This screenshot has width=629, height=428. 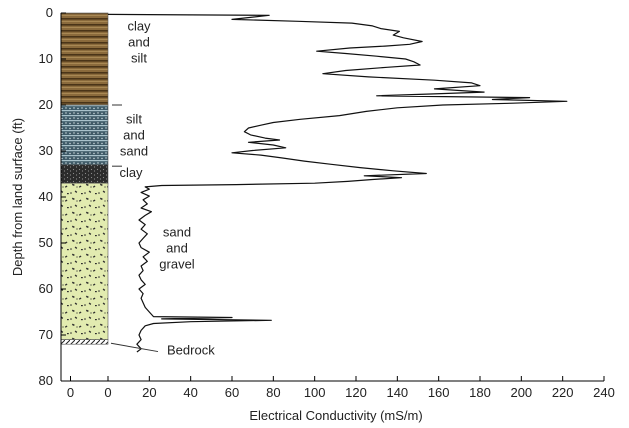 I want to click on lithology-label-sand-gravel: and, so click(x=177, y=248).